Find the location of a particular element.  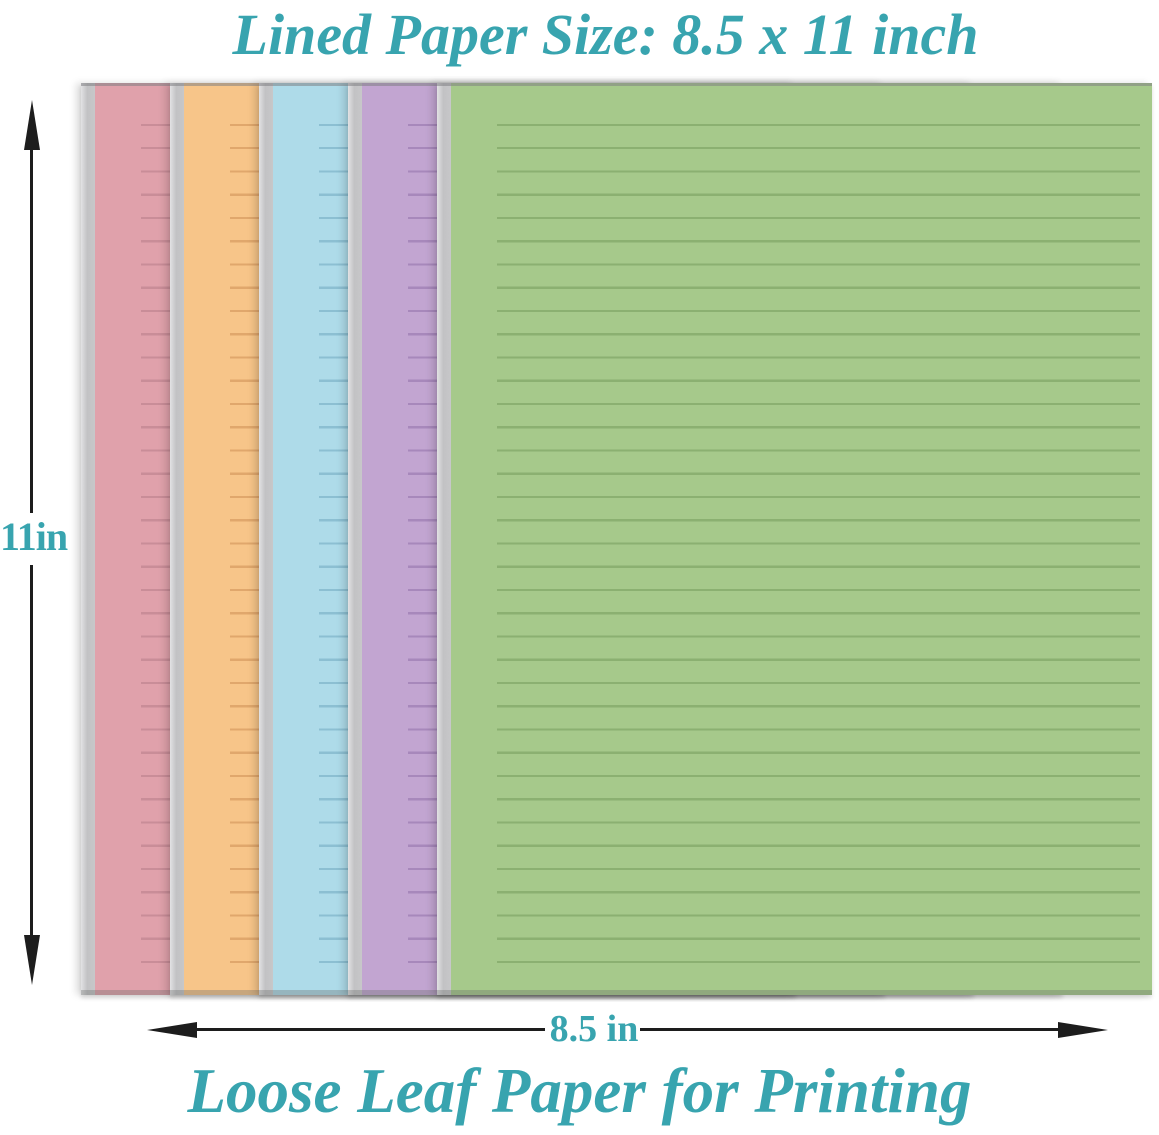

sheet-top-edge is located at coordinates (794, 84).